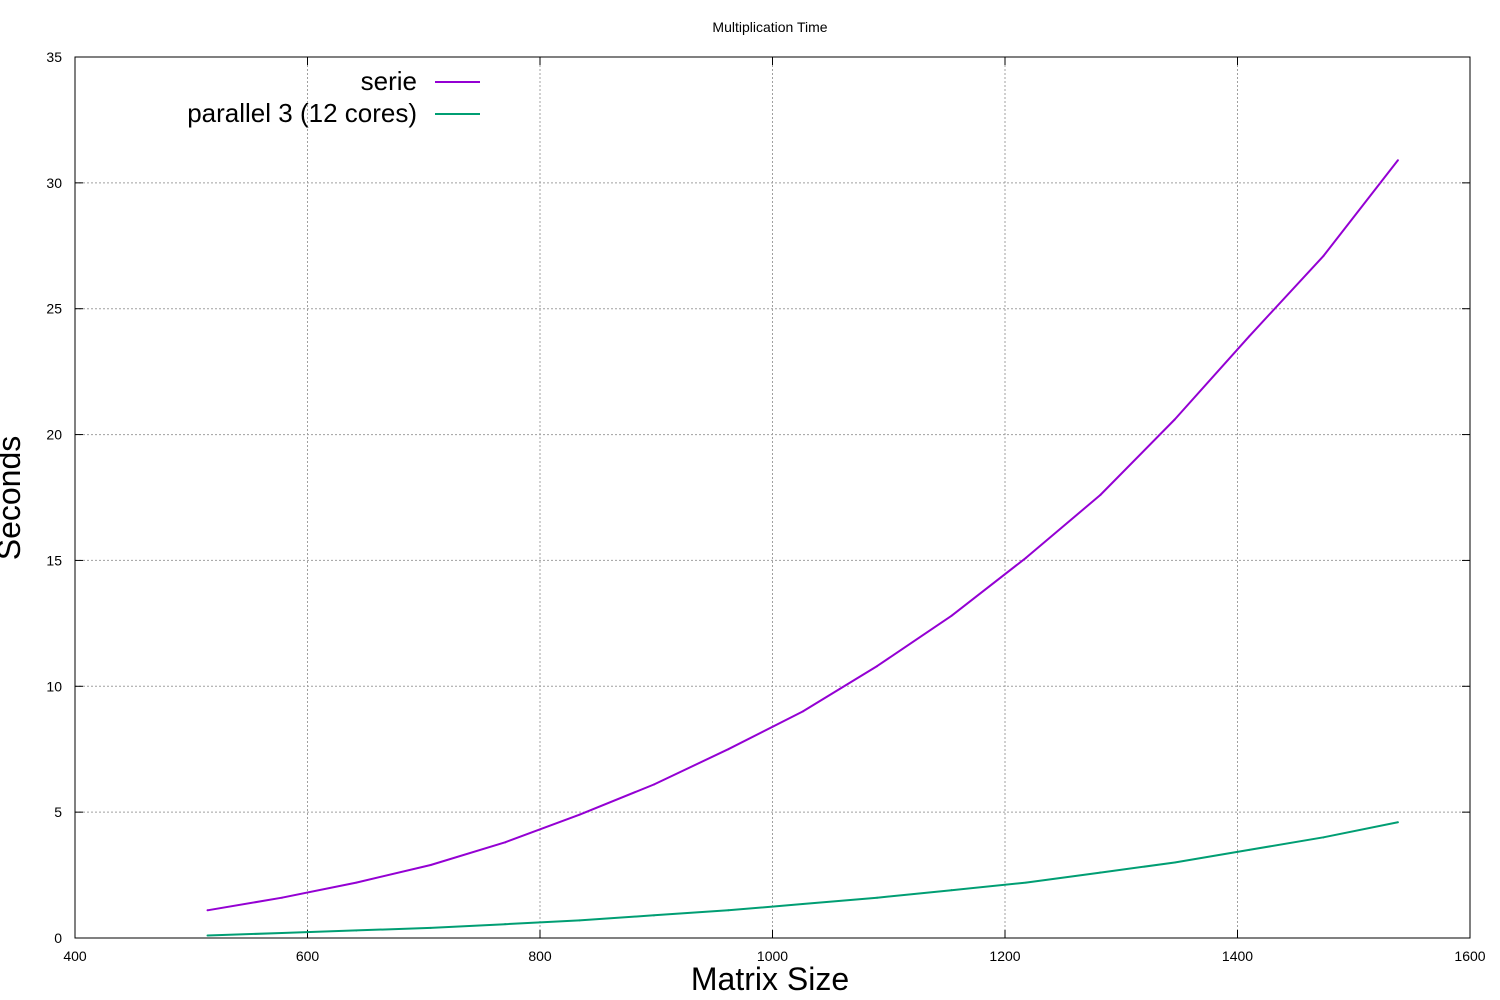 The width and height of the screenshot is (1500, 1000). What do you see at coordinates (13, 498) in the screenshot?
I see `y-axis-label: Seconds` at bounding box center [13, 498].